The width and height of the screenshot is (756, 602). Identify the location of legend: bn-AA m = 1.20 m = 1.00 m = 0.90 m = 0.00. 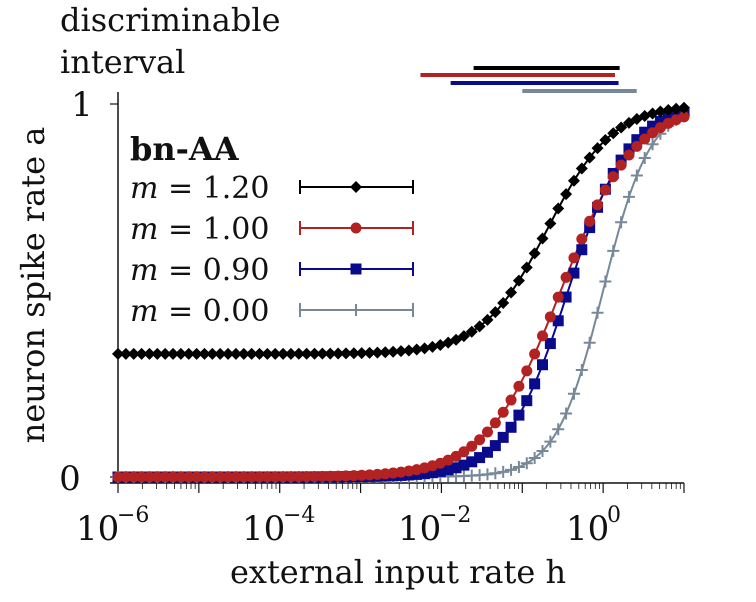
(272, 229).